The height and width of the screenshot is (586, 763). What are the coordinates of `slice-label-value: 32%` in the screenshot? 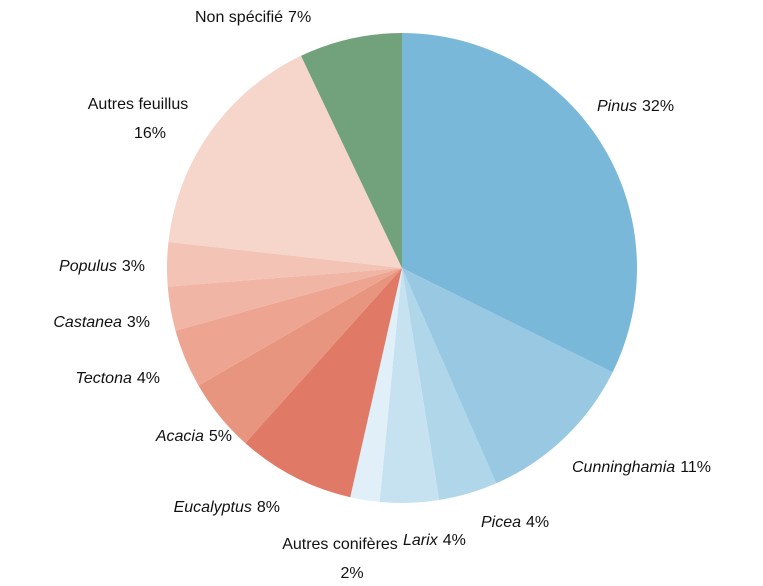 It's located at (658, 106).